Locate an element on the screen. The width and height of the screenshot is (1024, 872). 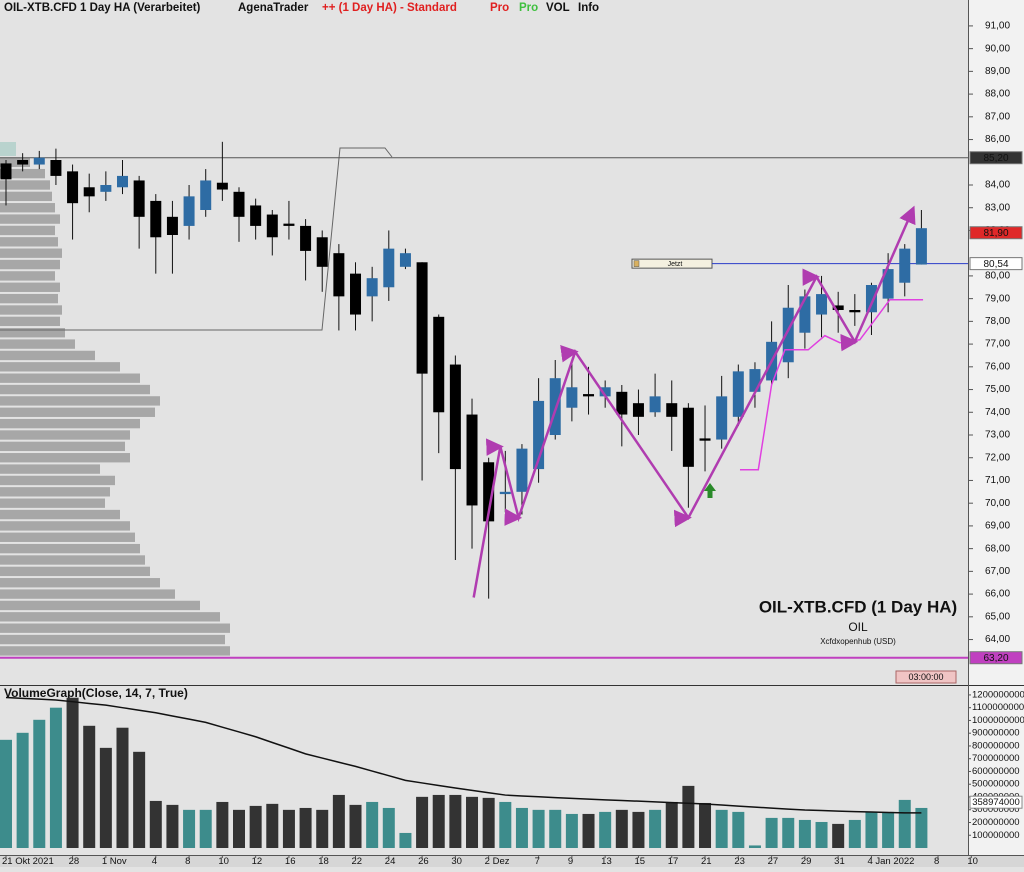
x-tick-label: 30 is located at coordinates (456, 861).